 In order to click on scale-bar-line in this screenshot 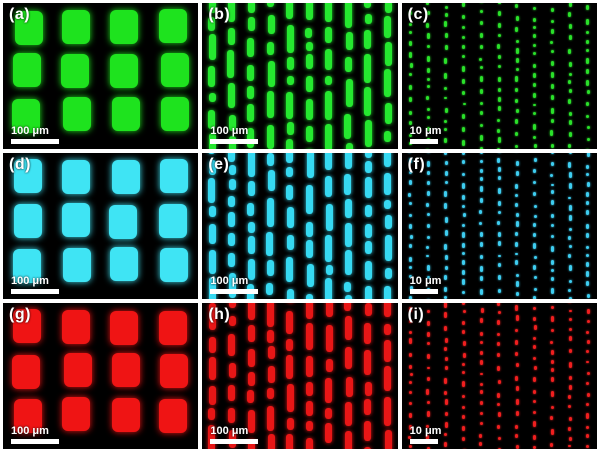, I will do `click(234, 441)`.